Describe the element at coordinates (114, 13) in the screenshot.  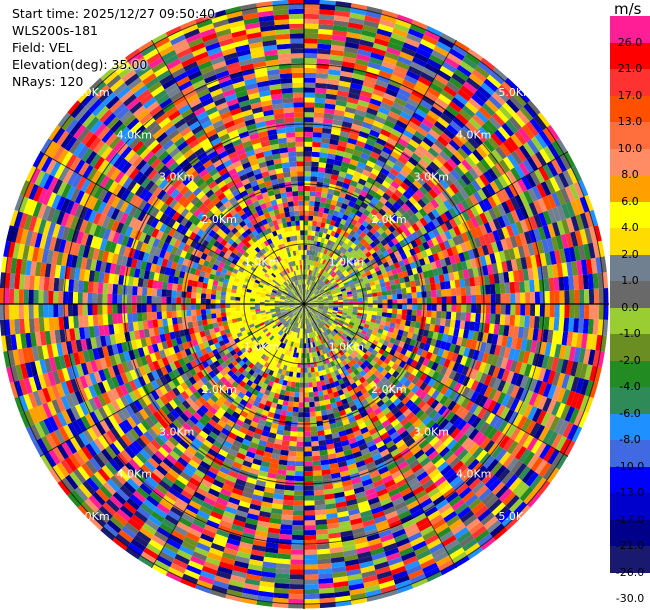
I see `start-time-text: Start time: 2025/12/27 09:50:40` at that location.